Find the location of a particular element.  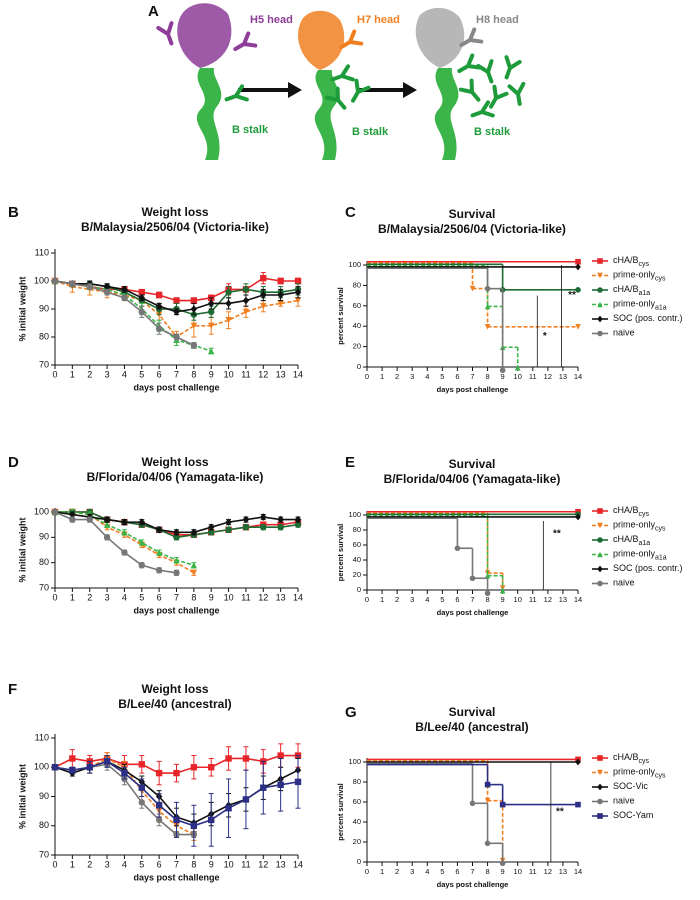

legend-name: SOC-Yam is located at coordinates (633, 815).